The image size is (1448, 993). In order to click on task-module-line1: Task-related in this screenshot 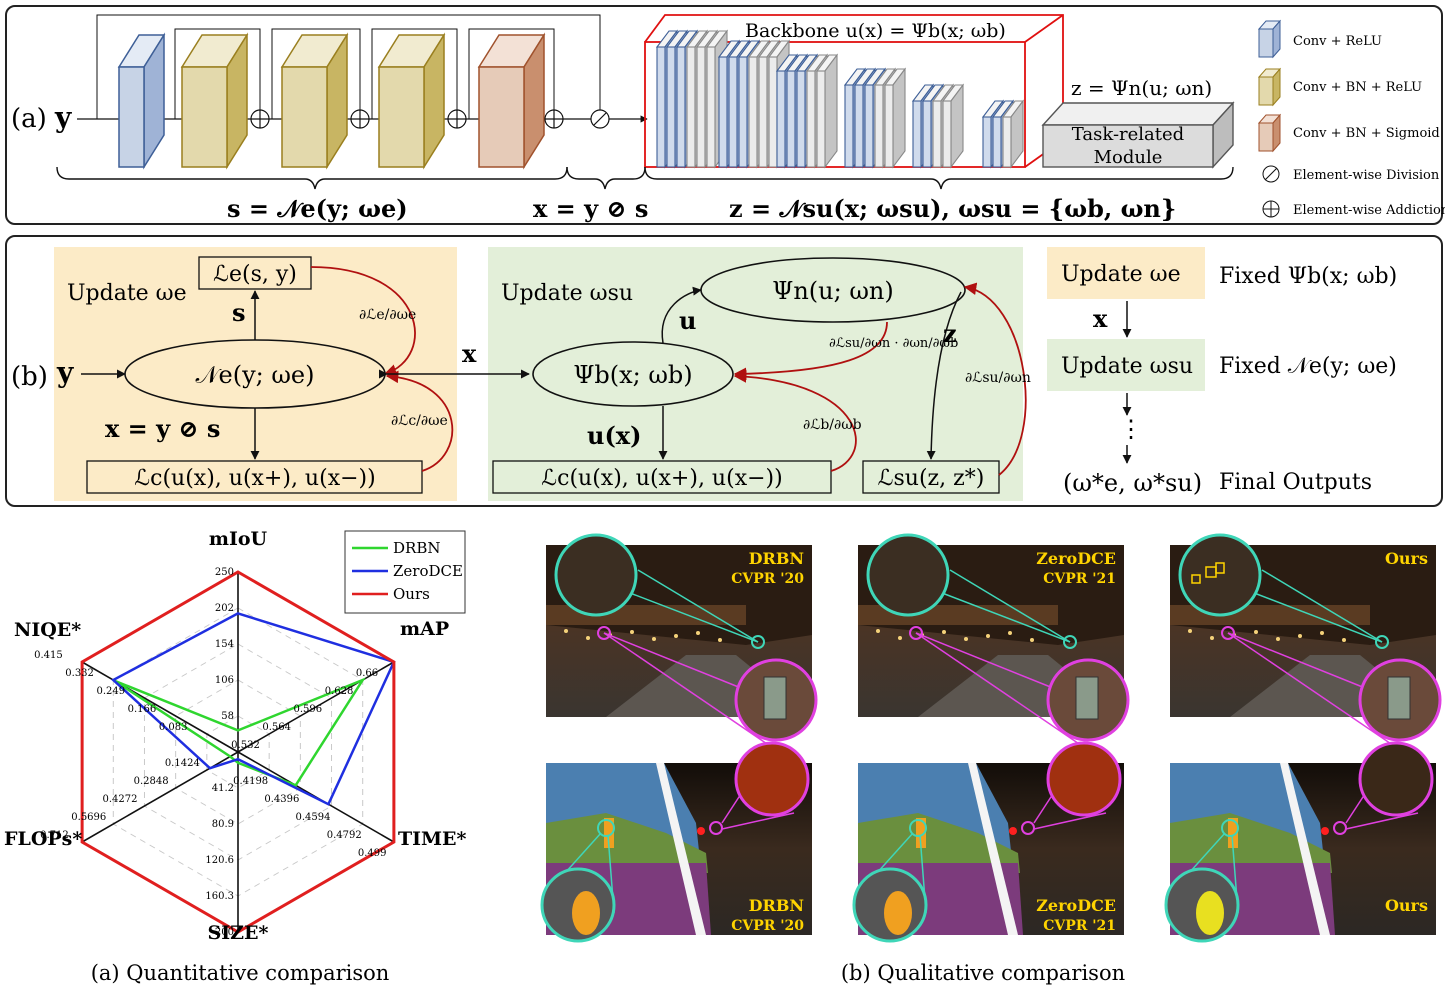, I will do `click(1128, 134)`.